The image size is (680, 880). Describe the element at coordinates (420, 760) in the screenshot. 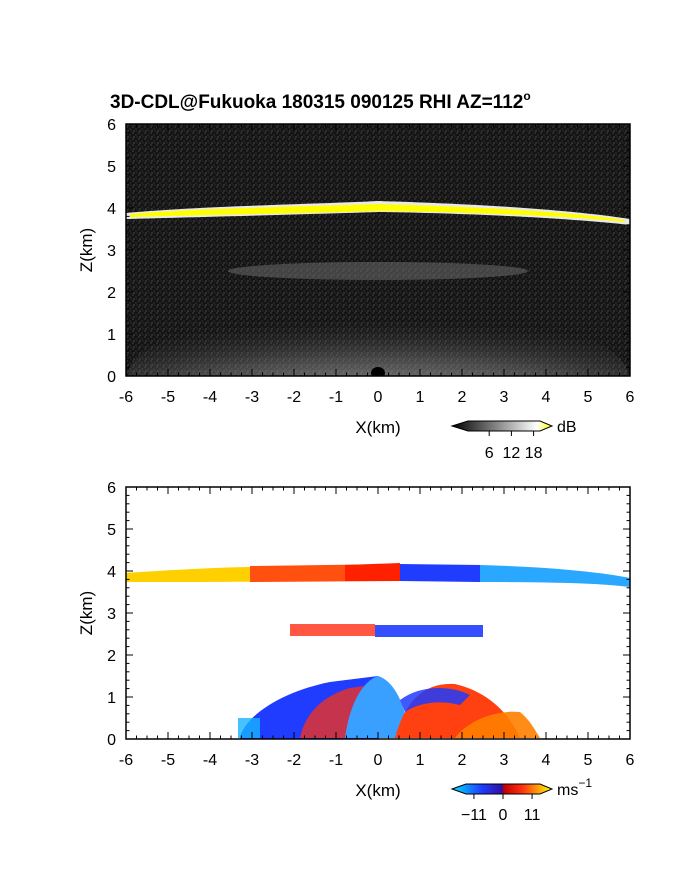

I see `velocity-x-tick-label: 1` at that location.